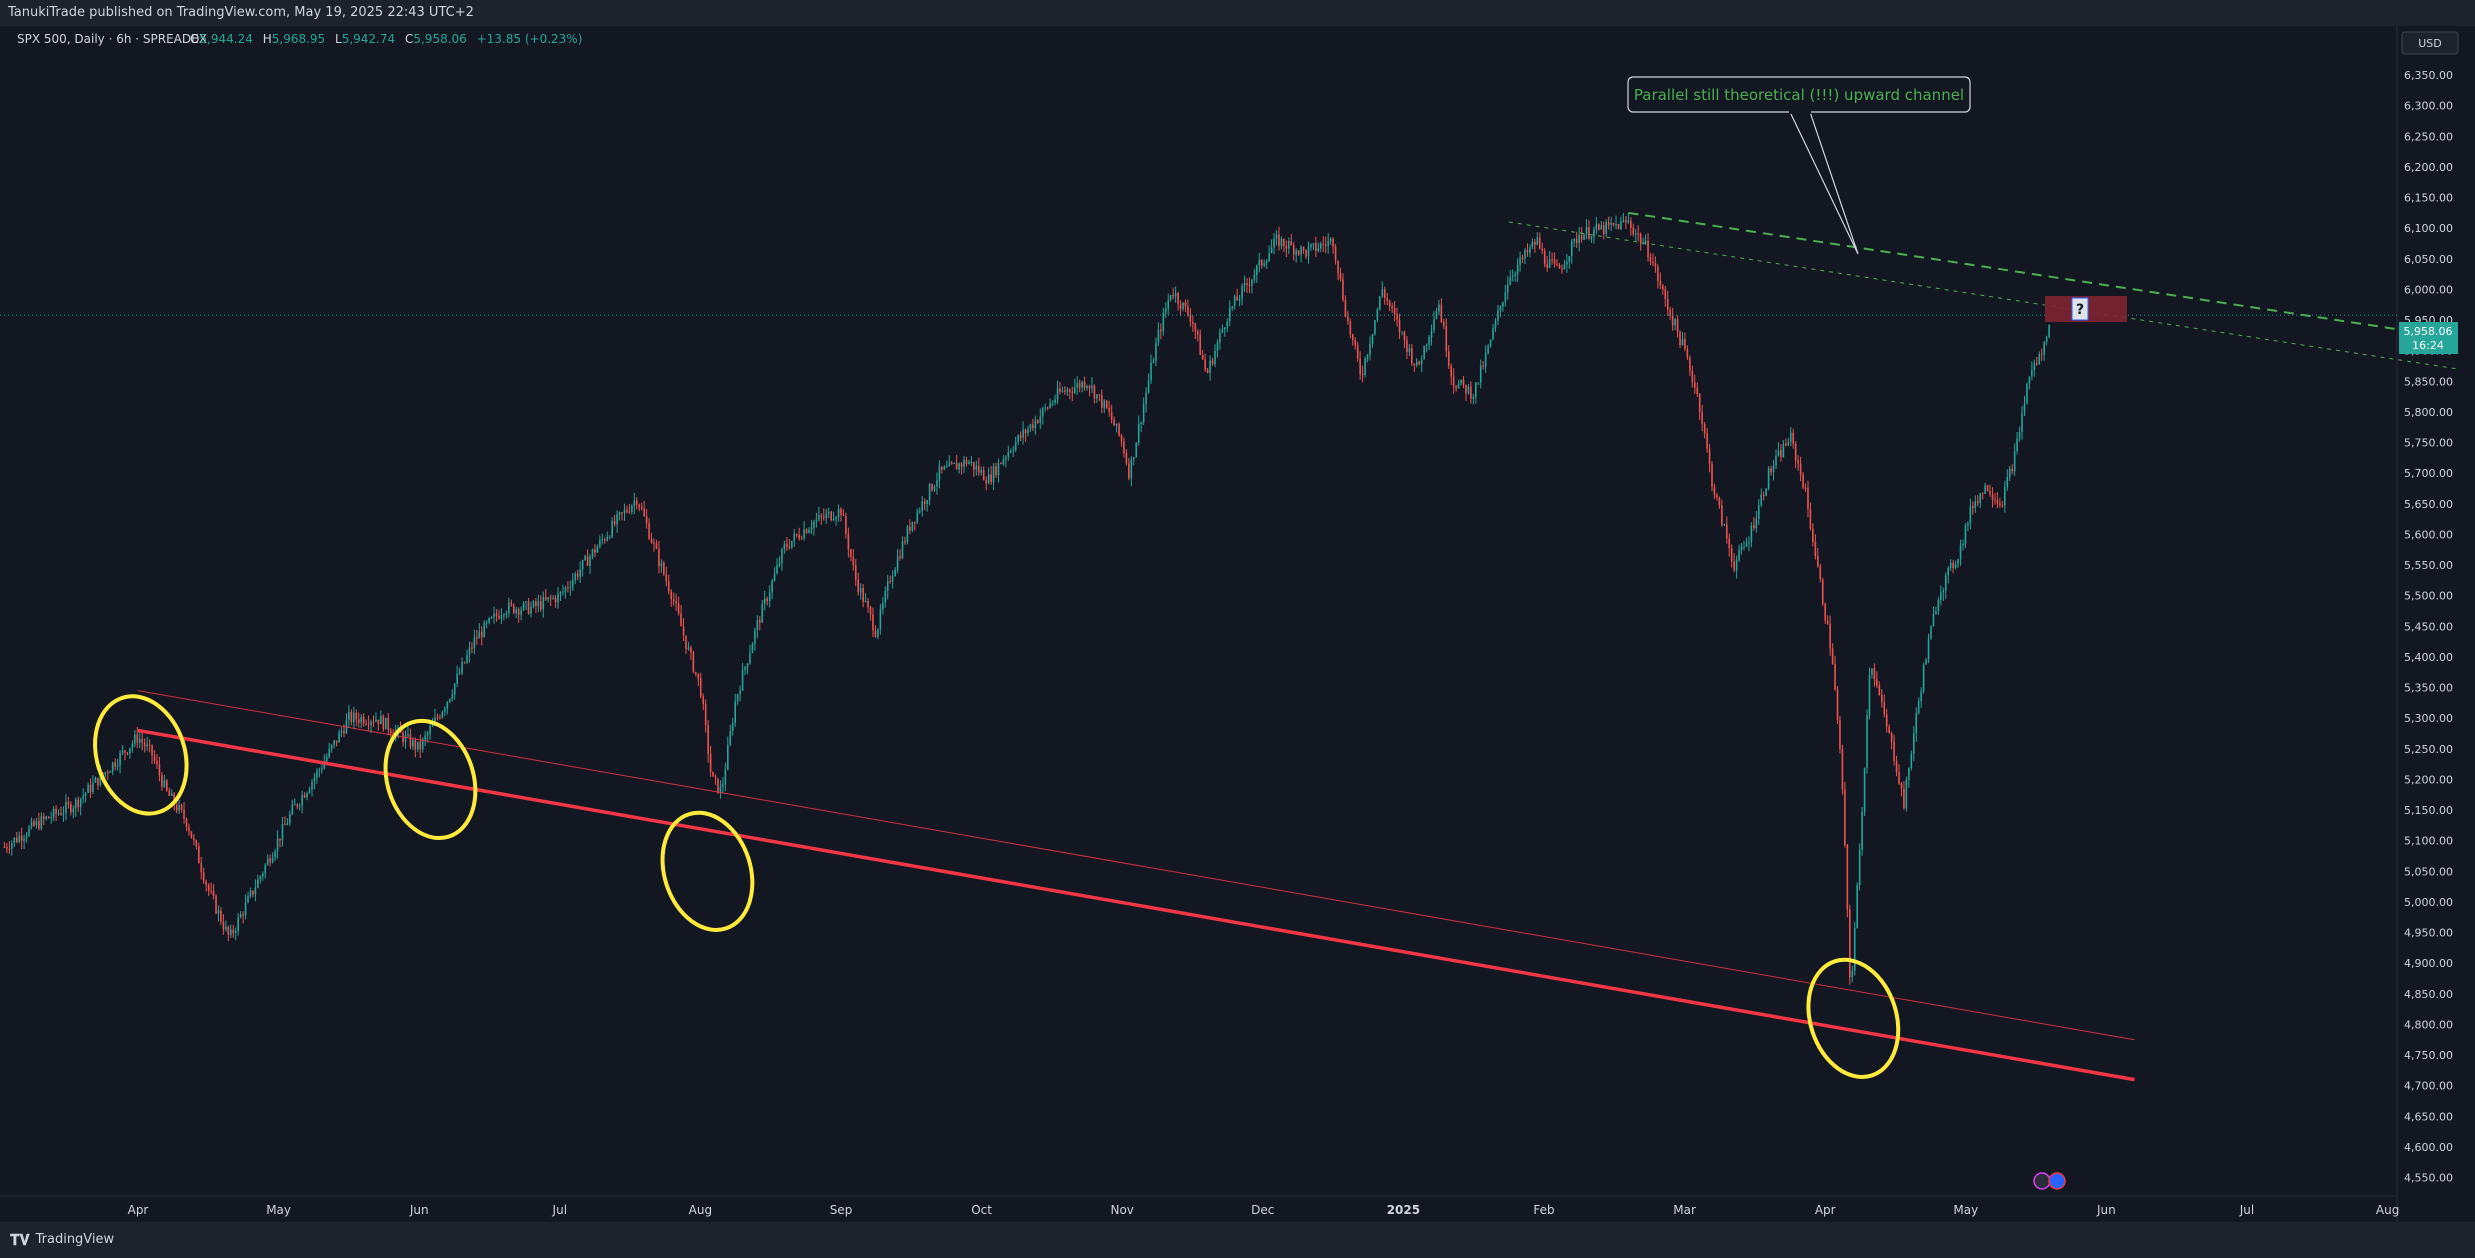  I want to click on currency-button-label: USD, so click(2430, 43).